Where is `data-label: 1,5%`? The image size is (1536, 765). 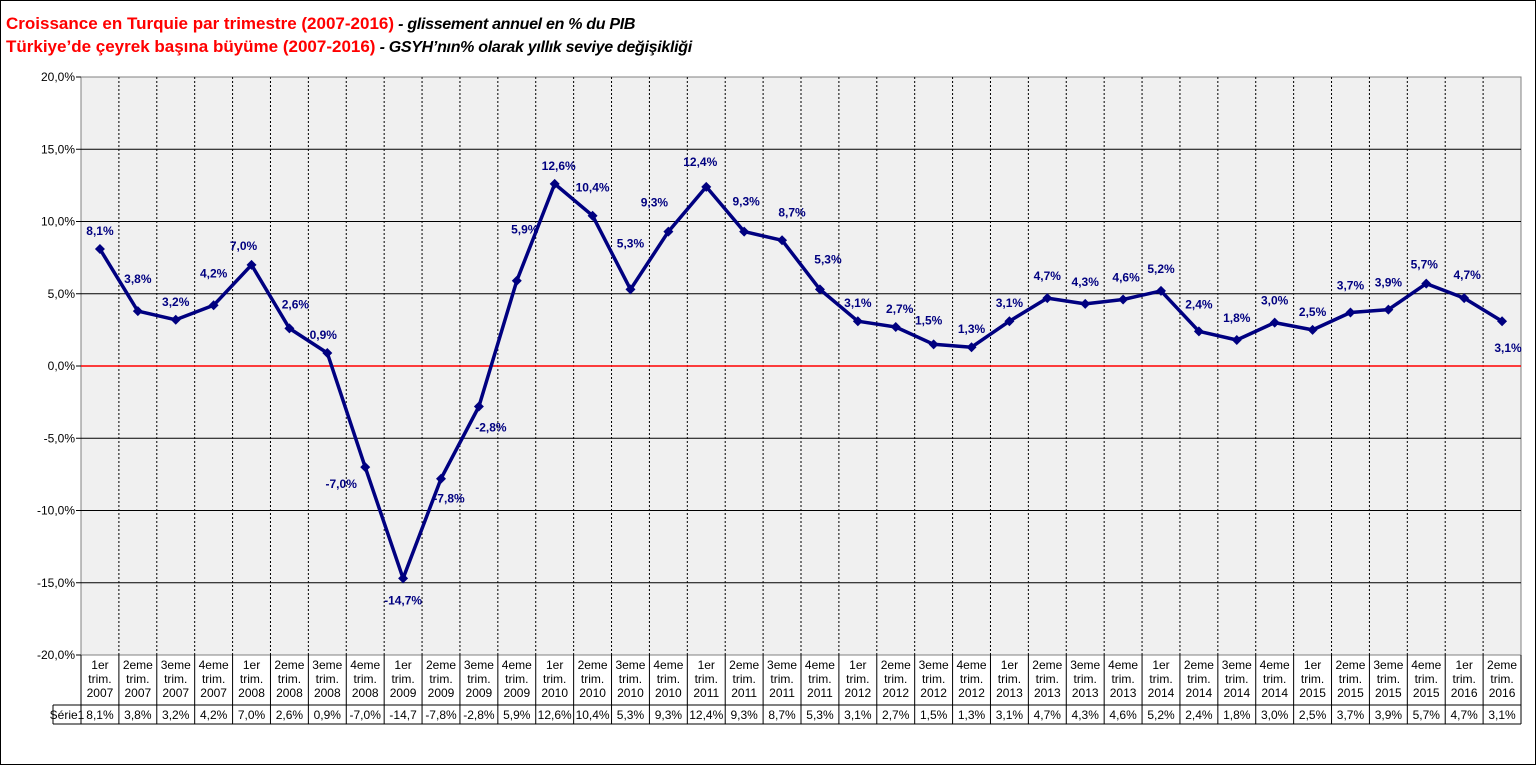 data-label: 1,5% is located at coordinates (929, 320).